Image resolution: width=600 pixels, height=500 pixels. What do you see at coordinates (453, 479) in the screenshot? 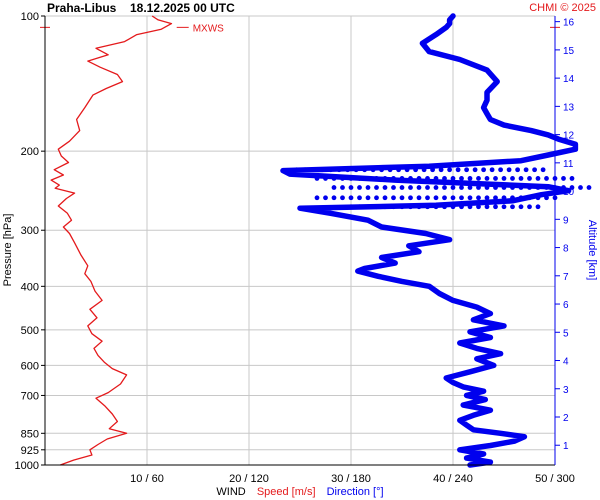
I see `wind-tick-label-40: 40 / 240` at bounding box center [453, 479].